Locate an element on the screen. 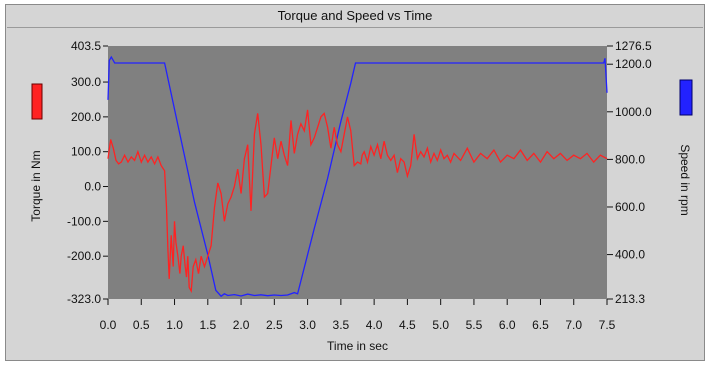  left-tick-label: 403.5 is located at coordinates (86, 46).